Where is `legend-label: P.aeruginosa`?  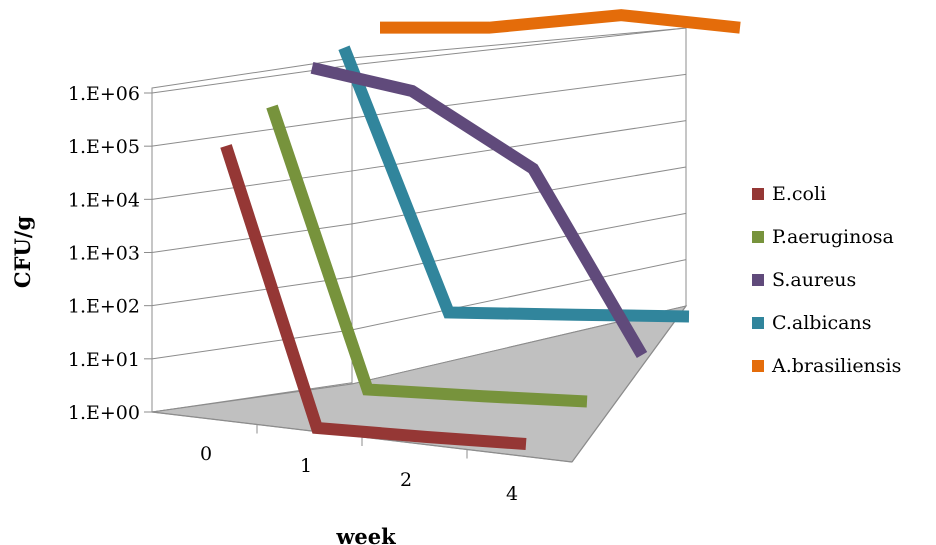
legend-label: P.aeruginosa is located at coordinates (833, 237).